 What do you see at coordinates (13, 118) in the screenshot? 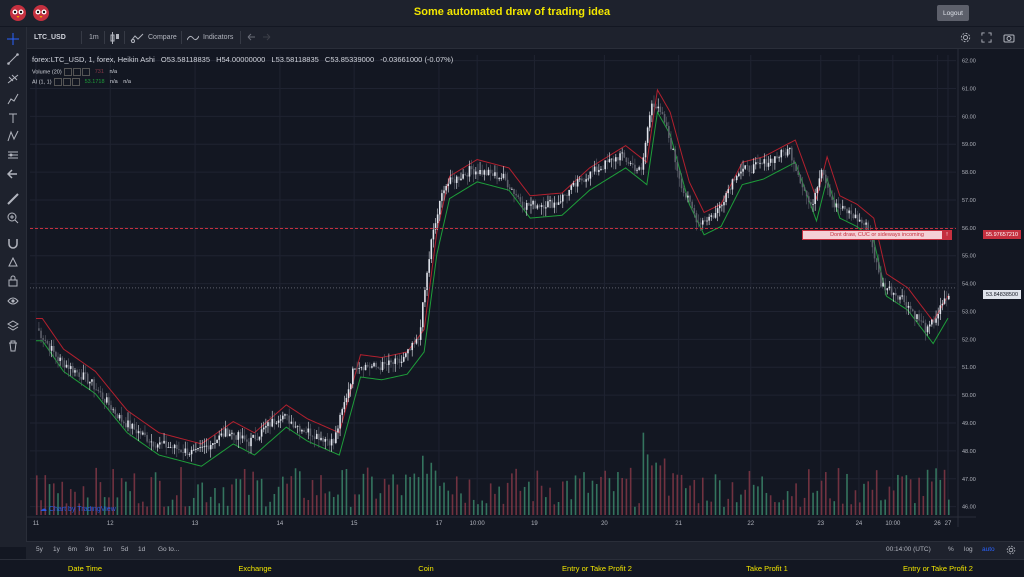
I see `text-icon` at bounding box center [13, 118].